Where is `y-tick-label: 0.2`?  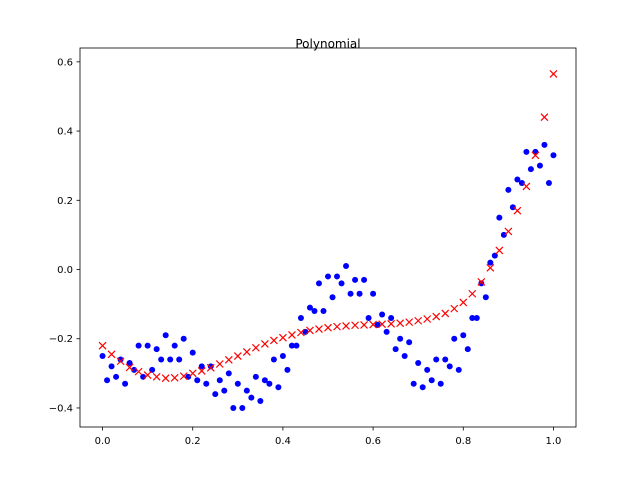 y-tick-label: 0.2 is located at coordinates (65, 201).